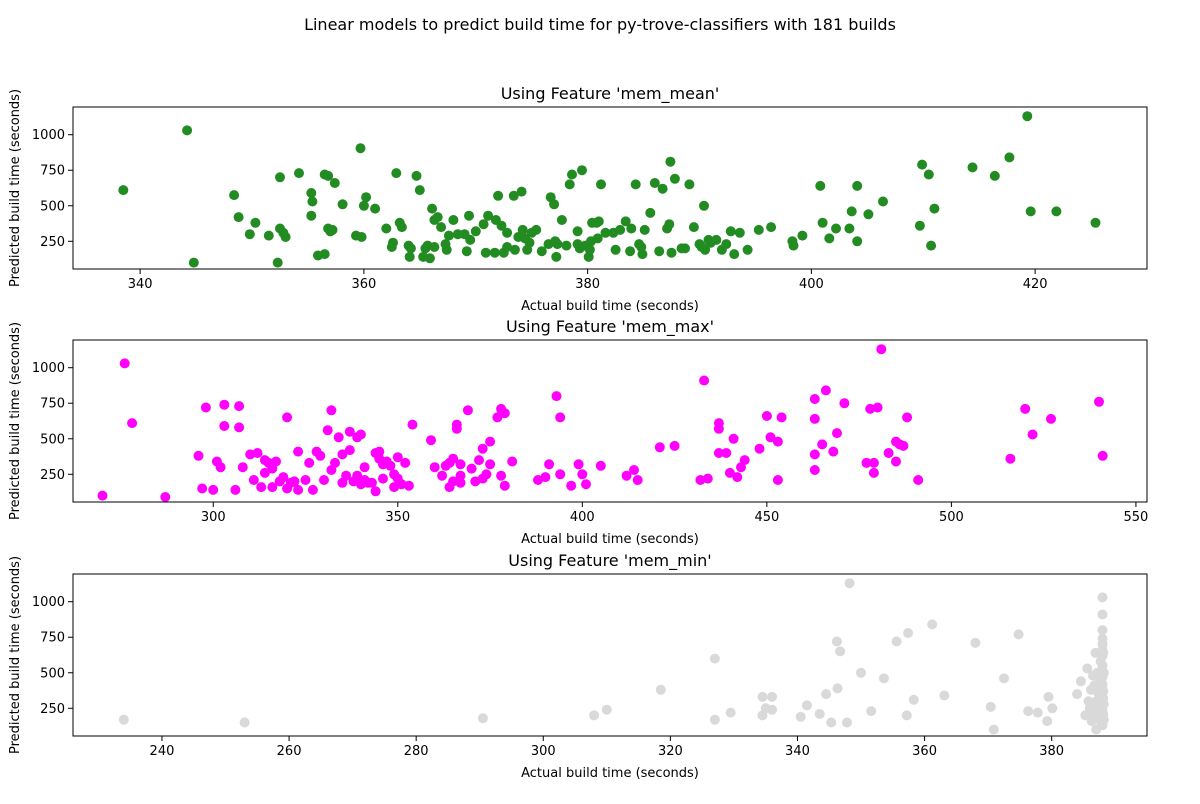 Image resolution: width=1200 pixels, height=804 pixels. I want to click on y-tick-label: 750, so click(52, 638).